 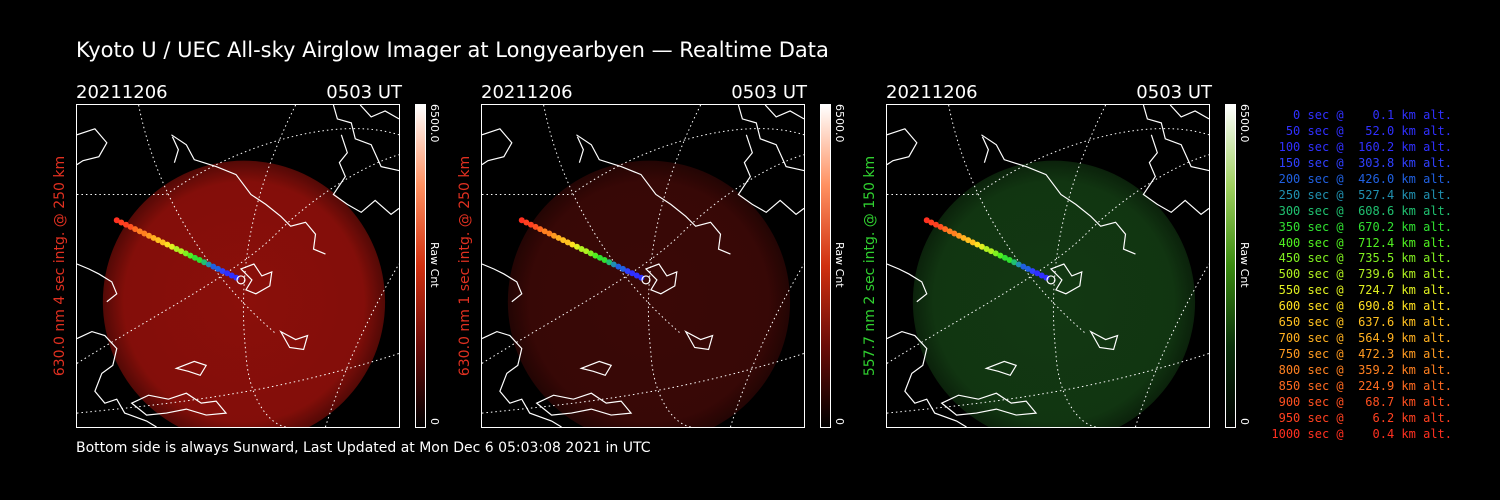 I want to click on panel-time: 0503 UT, so click(x=769, y=92).